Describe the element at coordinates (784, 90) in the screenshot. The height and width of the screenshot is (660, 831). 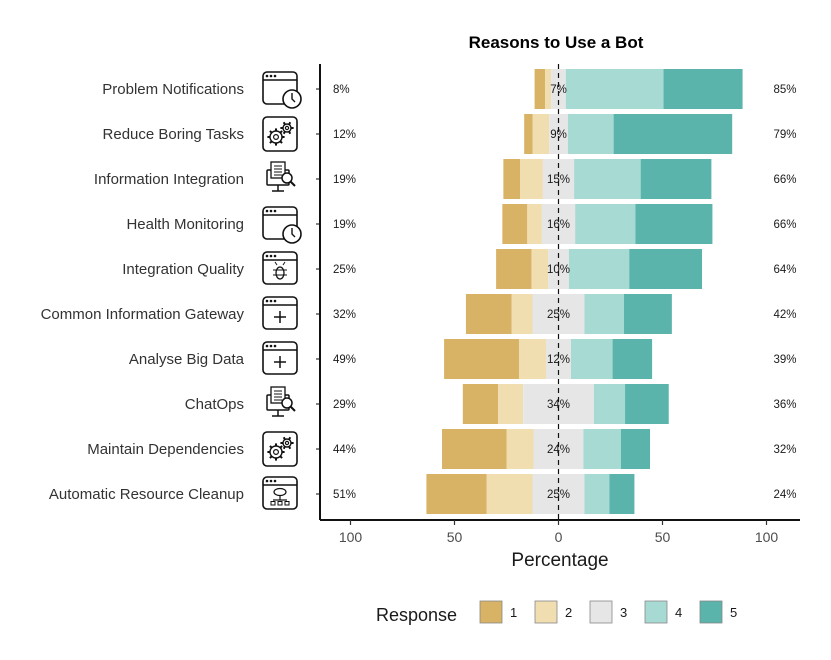
I see `high-percent-label: 85%` at that location.